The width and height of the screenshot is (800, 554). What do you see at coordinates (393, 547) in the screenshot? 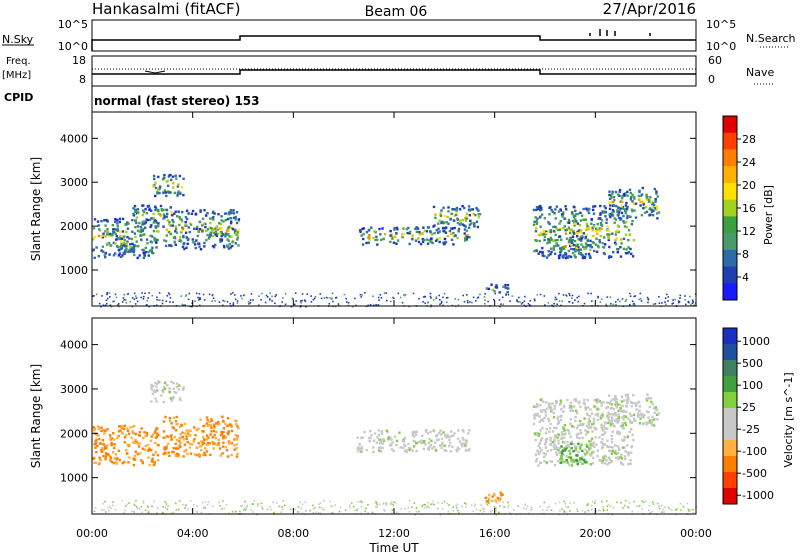
I see `time-axis-label: Time UT` at bounding box center [393, 547].